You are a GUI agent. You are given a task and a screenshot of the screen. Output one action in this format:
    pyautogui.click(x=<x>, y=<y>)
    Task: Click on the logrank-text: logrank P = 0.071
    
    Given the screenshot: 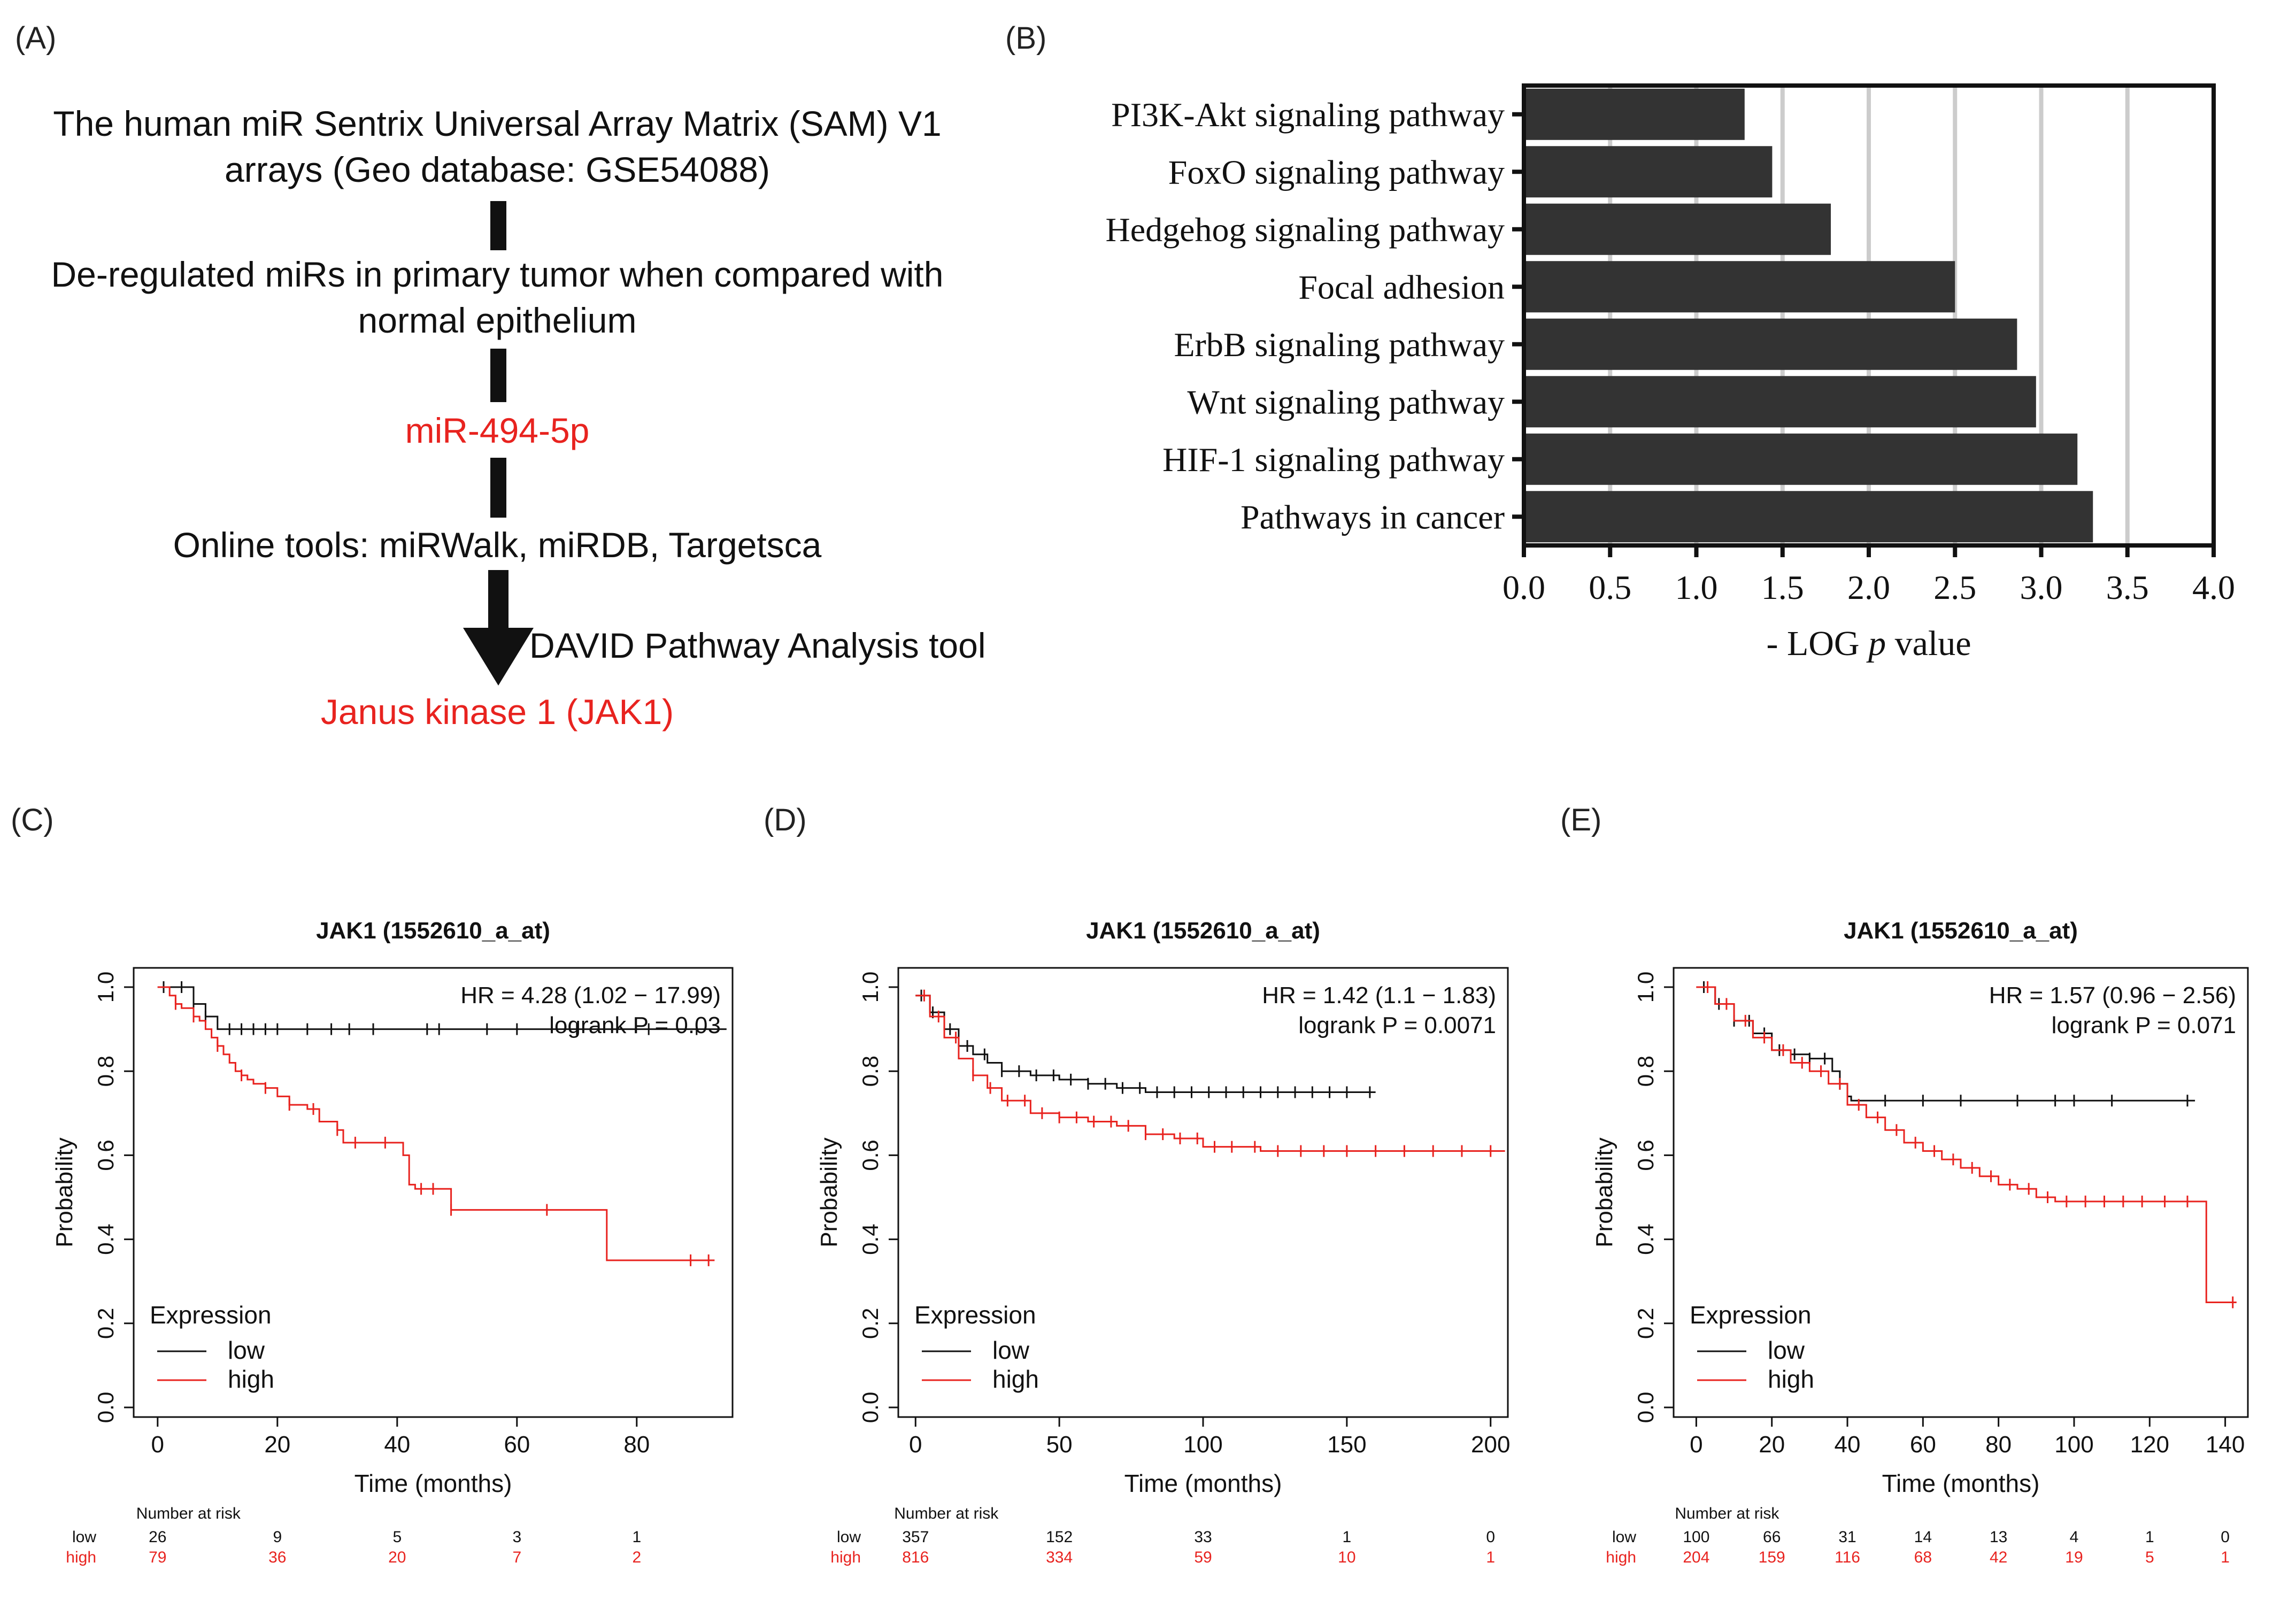 What is the action you would take?
    pyautogui.click(x=2144, y=1025)
    